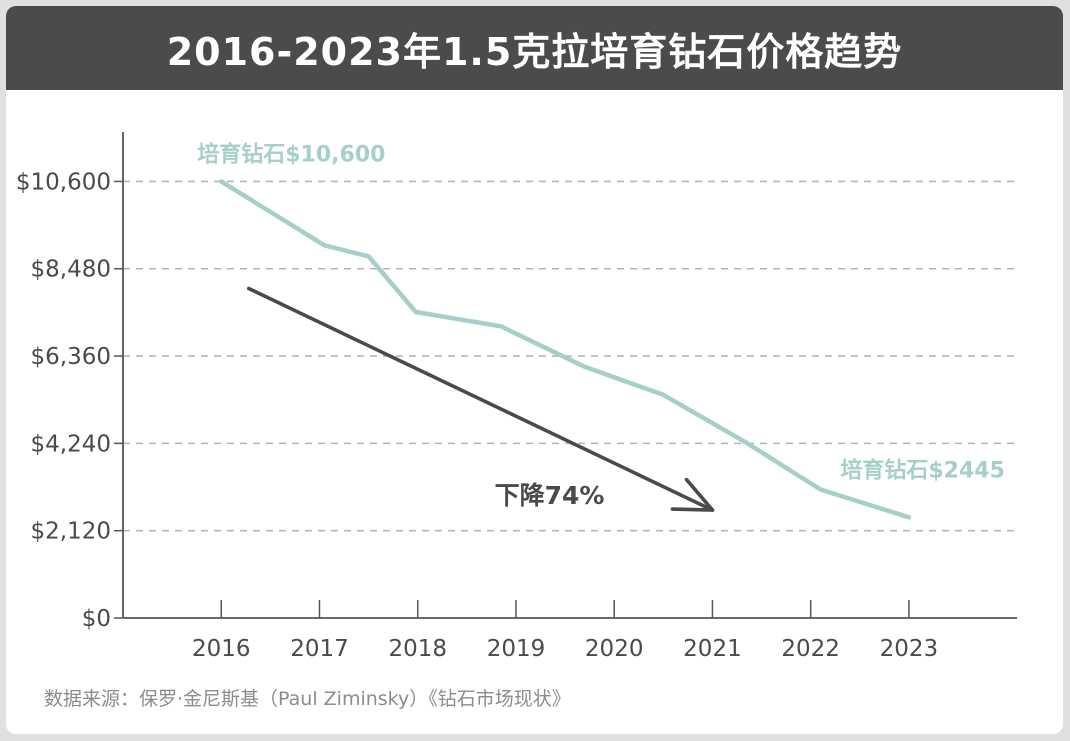  I want to click on decline-label: 下降74%, so click(550, 495).